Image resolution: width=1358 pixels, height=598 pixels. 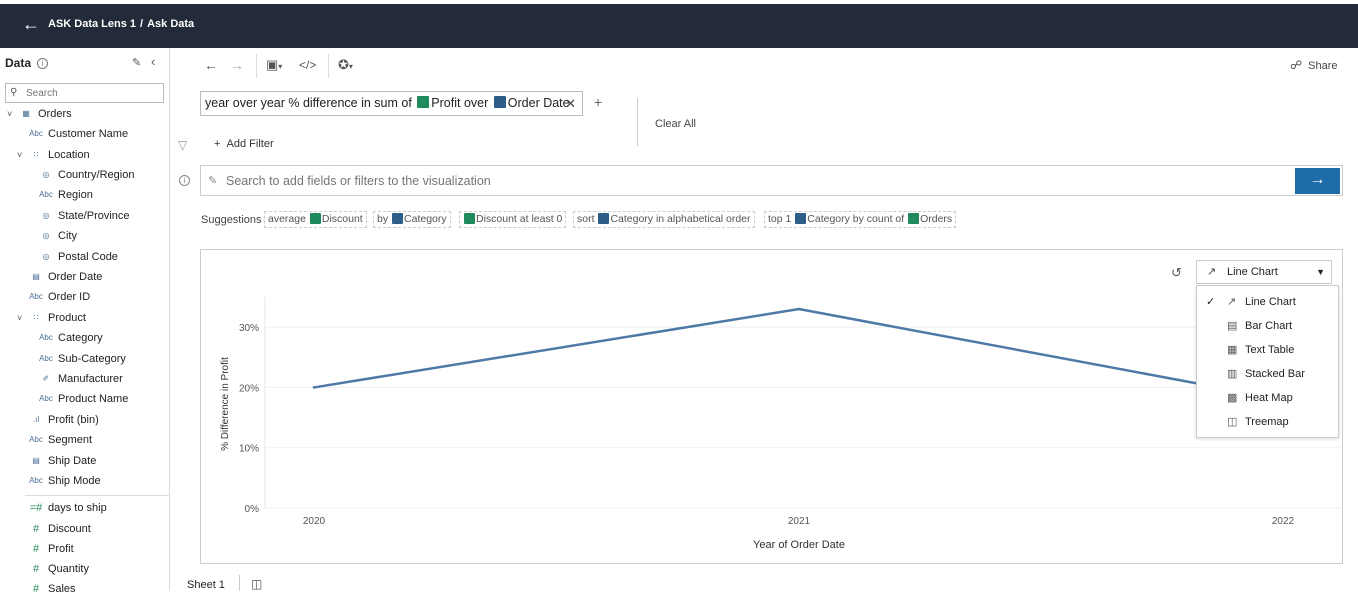 What do you see at coordinates (87, 481) in the screenshot?
I see `field-item: Abc Ship Mode` at bounding box center [87, 481].